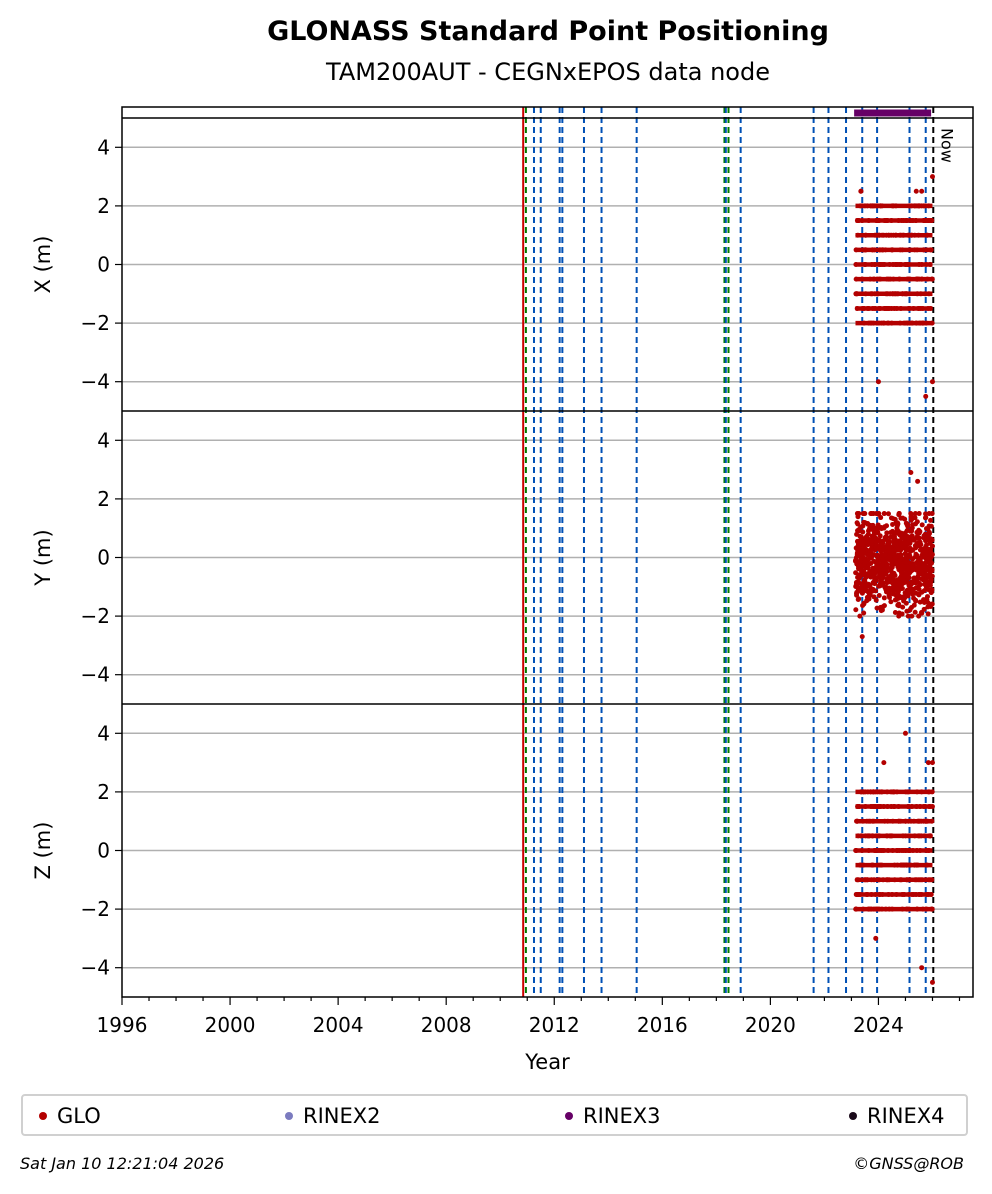 This screenshot has width=992, height=1194. Describe the element at coordinates (494, 1115) in the screenshot. I see `legend: GLO RINEX2 RINEX3 RINEX4` at that location.